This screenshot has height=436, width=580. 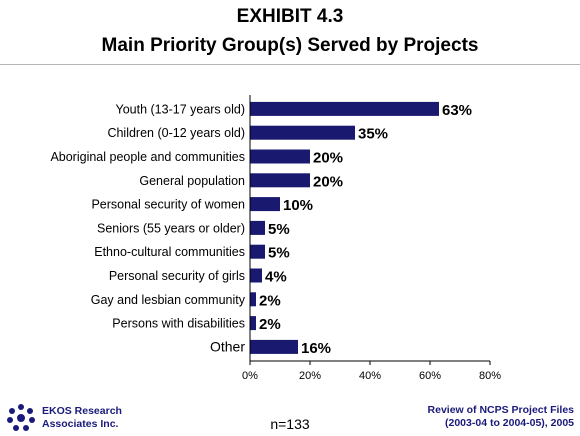 I want to click on source-line1: Review of NCPS Project Files, so click(x=500, y=410).